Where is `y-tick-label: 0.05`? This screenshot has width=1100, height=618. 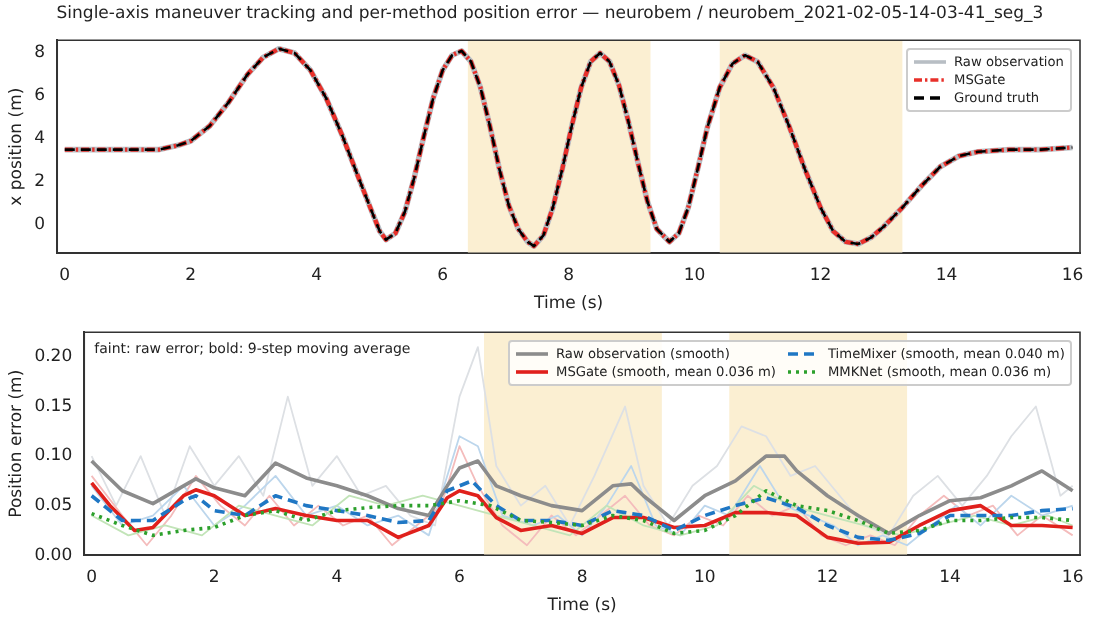
y-tick-label: 0.05 is located at coordinates (53, 506).